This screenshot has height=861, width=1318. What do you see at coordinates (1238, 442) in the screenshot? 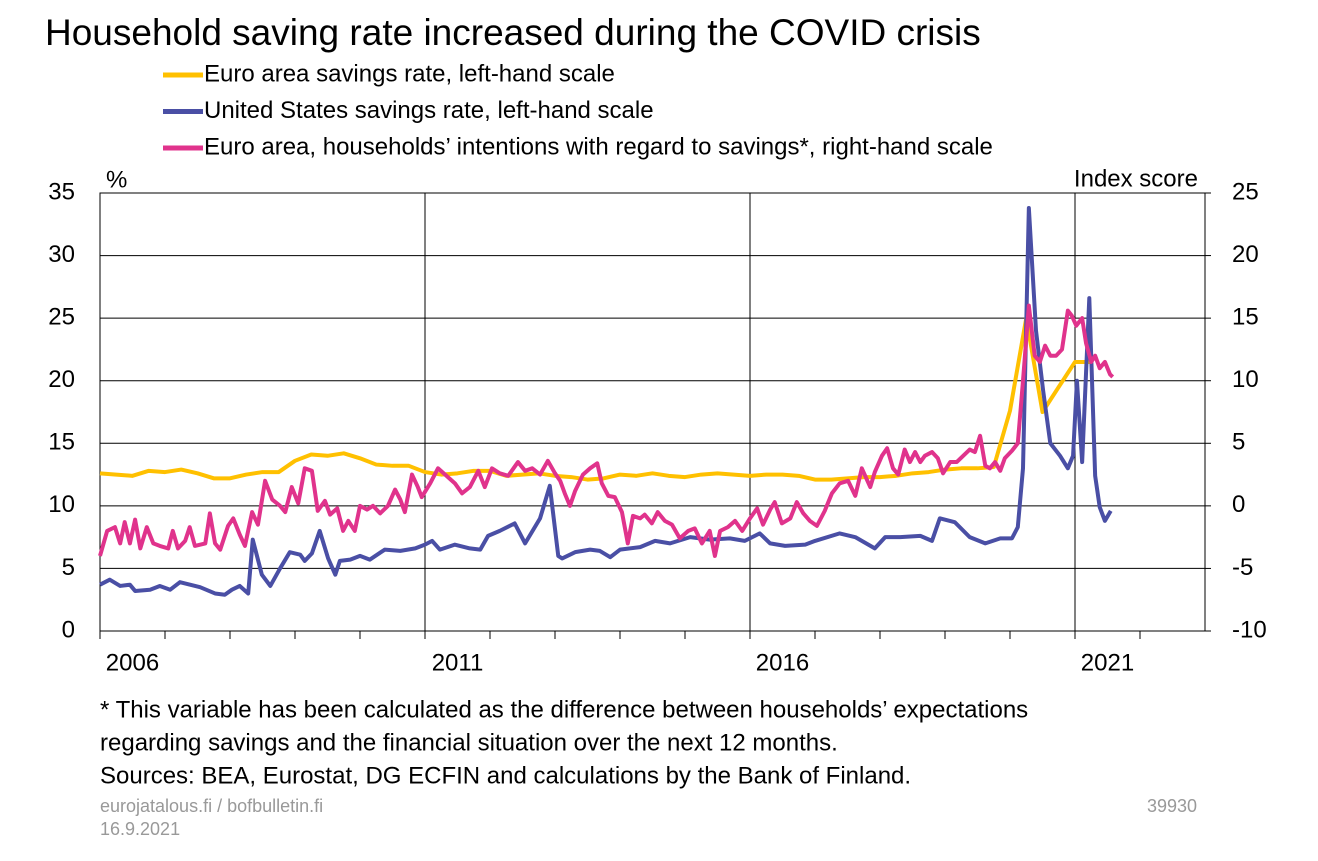
I see `y2-tick-label: 5` at bounding box center [1238, 442].